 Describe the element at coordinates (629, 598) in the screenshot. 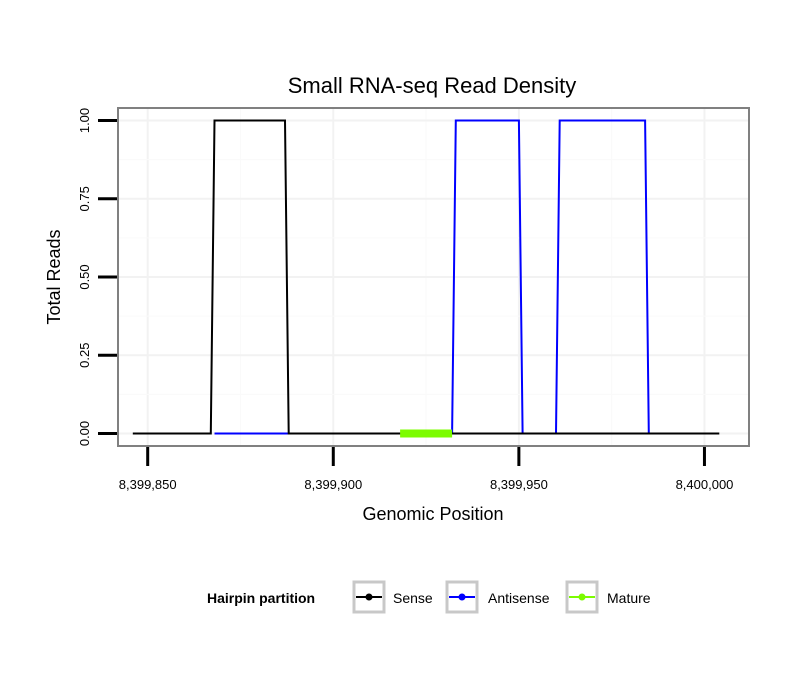

I see `legend-label-mature: Mature` at that location.